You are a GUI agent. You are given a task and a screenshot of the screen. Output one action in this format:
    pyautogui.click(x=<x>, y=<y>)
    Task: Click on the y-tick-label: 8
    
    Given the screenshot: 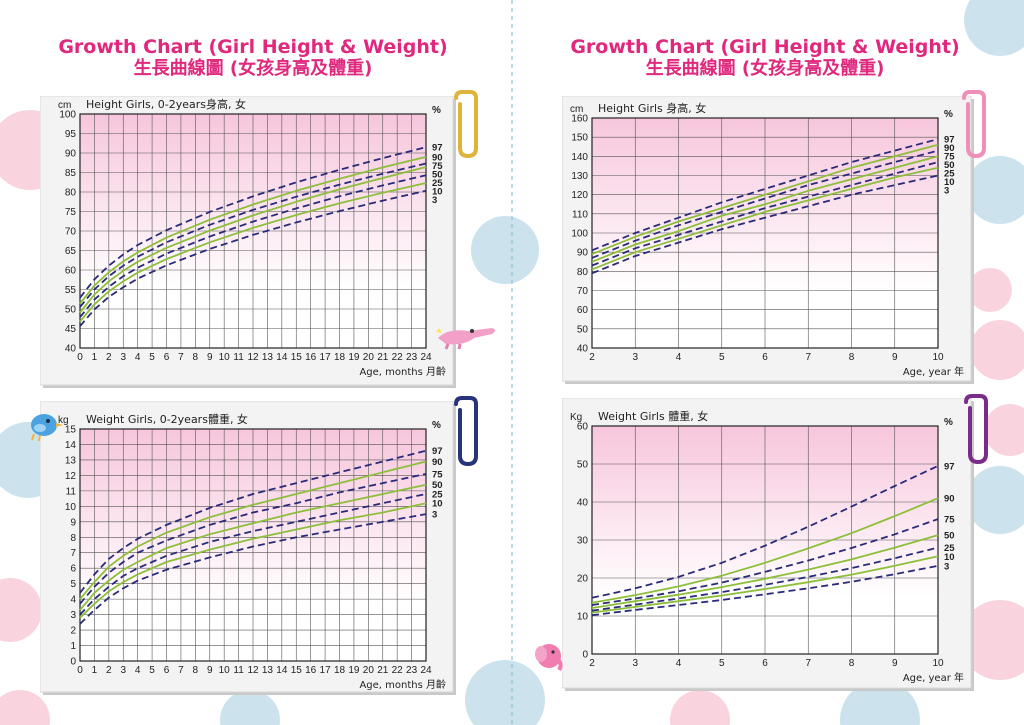 What is the action you would take?
    pyautogui.click(x=73, y=538)
    